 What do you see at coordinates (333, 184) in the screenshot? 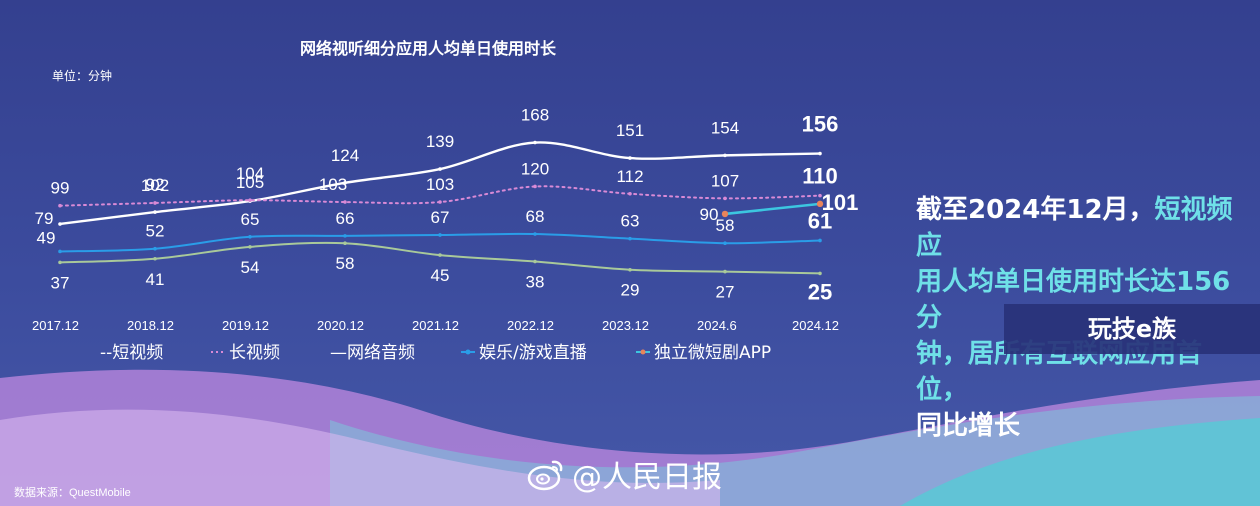
I see `label-long-video-3: 103` at bounding box center [333, 184].